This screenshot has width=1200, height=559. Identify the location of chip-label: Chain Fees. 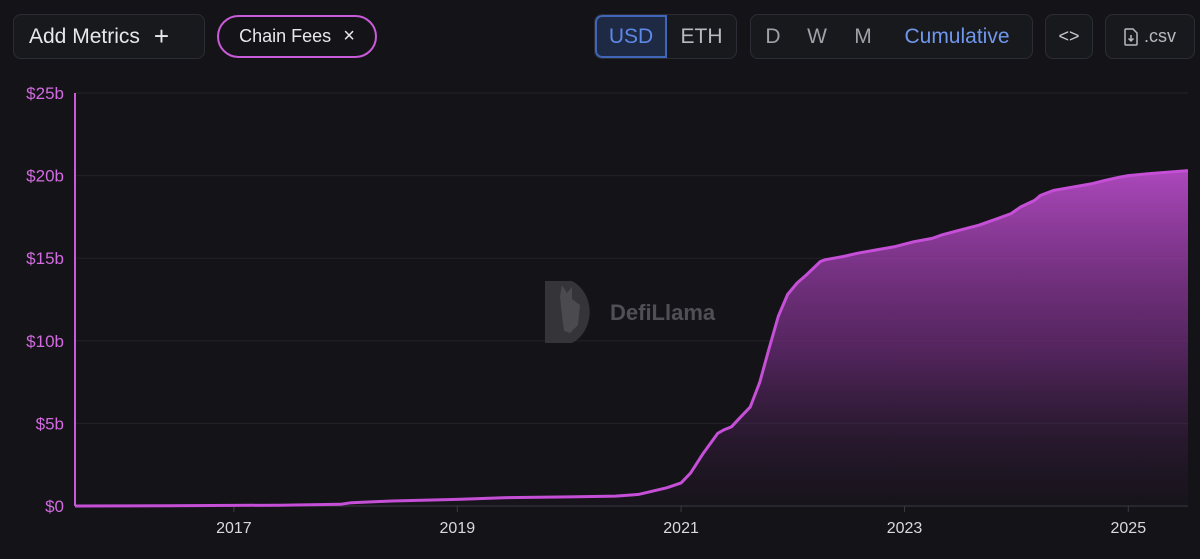
(285, 36).